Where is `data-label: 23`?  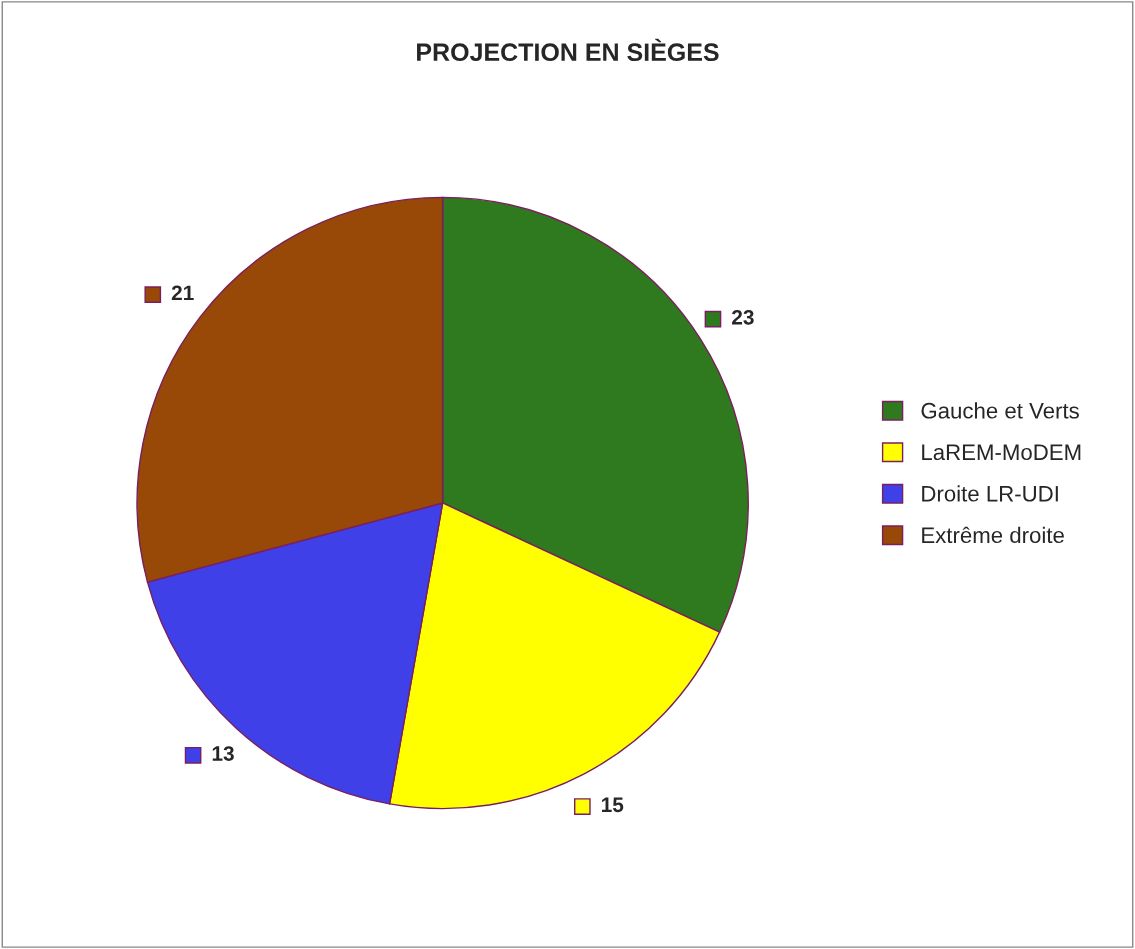
data-label: 23 is located at coordinates (743, 317).